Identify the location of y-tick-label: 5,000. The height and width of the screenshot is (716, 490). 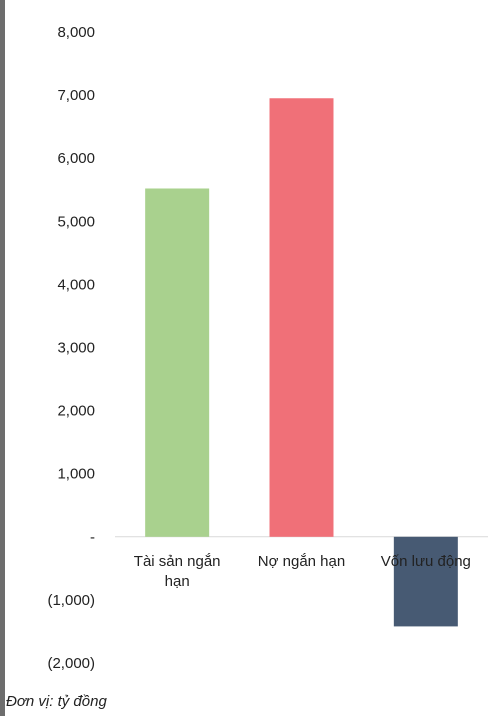
(76, 221).